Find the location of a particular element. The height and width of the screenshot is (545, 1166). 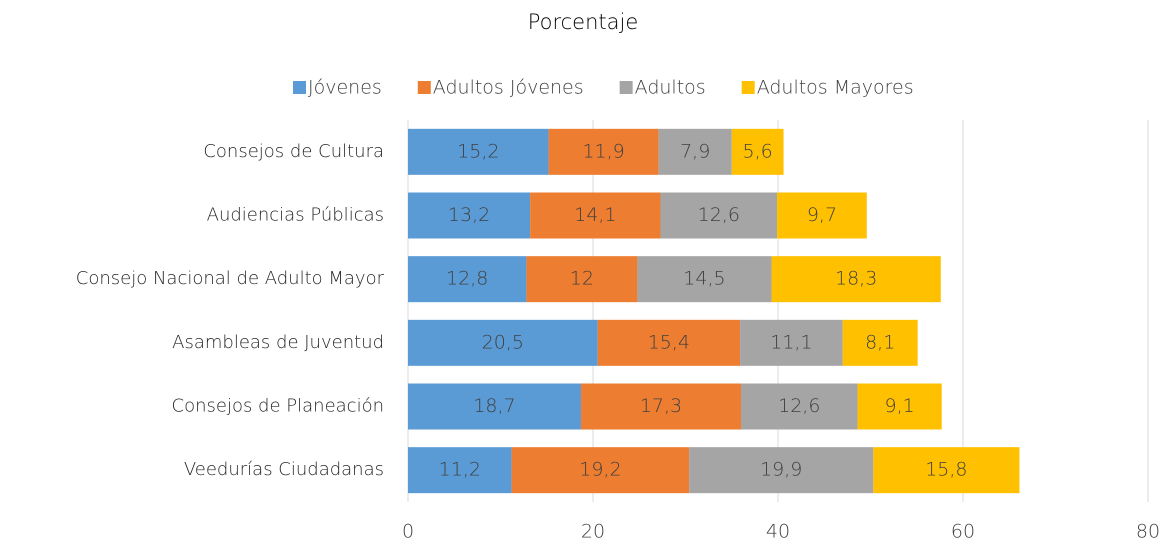

data-label: 15,8 is located at coordinates (946, 470).